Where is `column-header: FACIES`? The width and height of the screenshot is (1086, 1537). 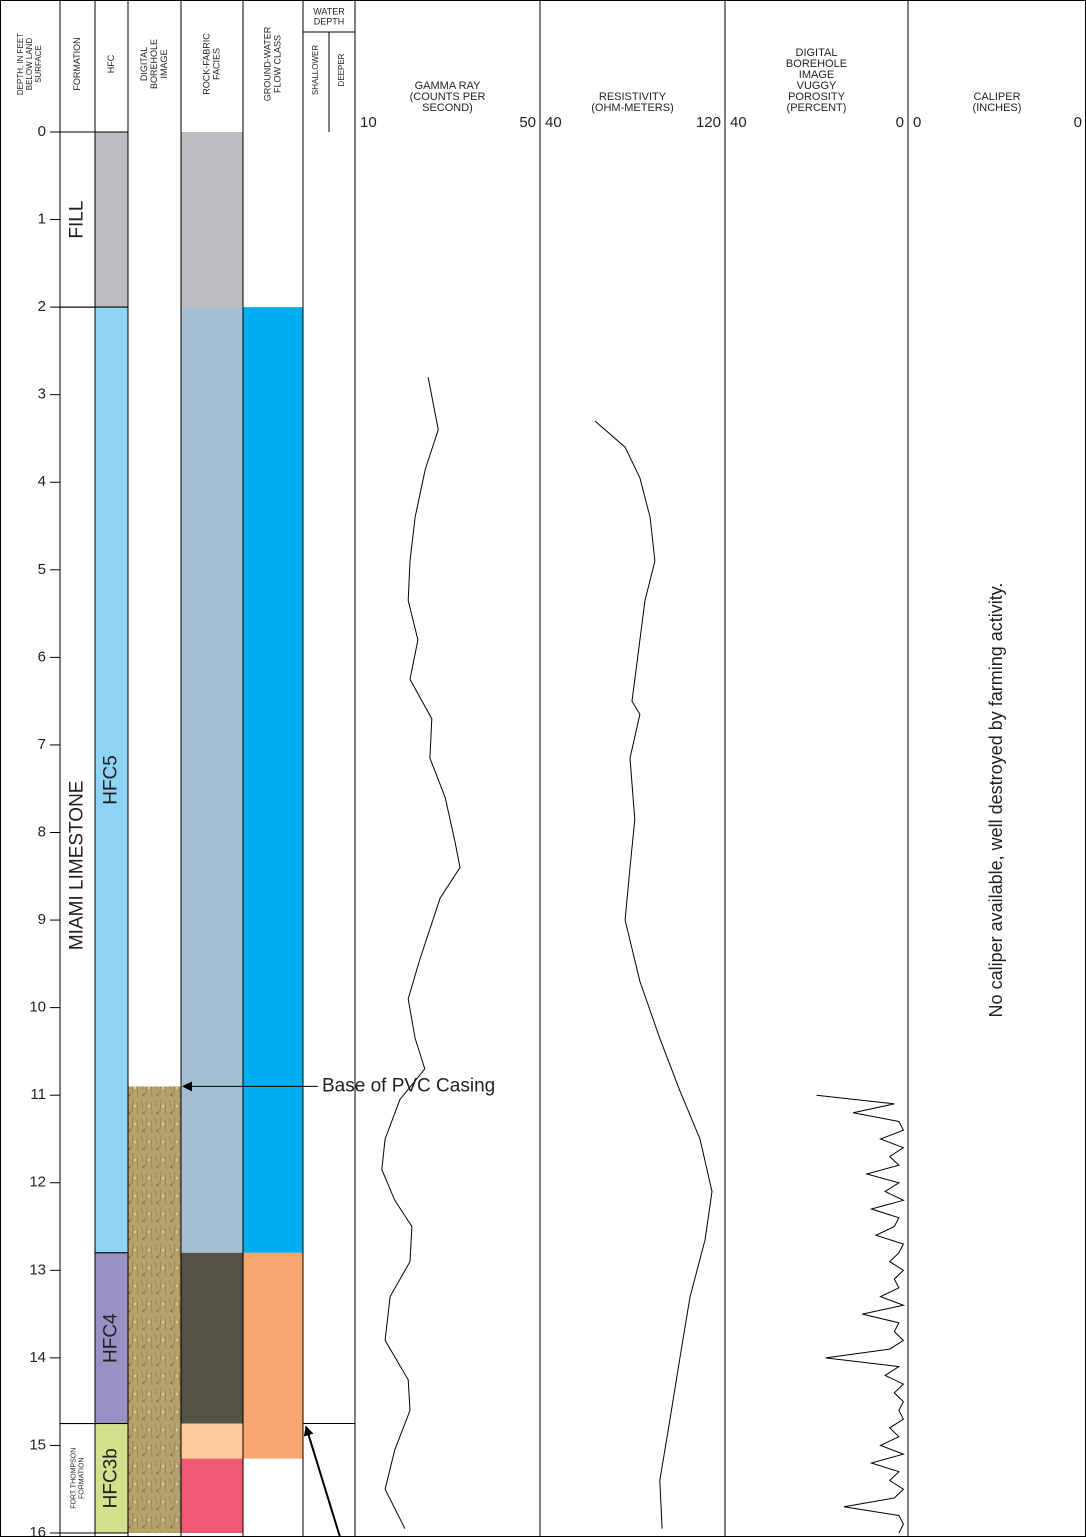 column-header: FACIES is located at coordinates (216, 64).